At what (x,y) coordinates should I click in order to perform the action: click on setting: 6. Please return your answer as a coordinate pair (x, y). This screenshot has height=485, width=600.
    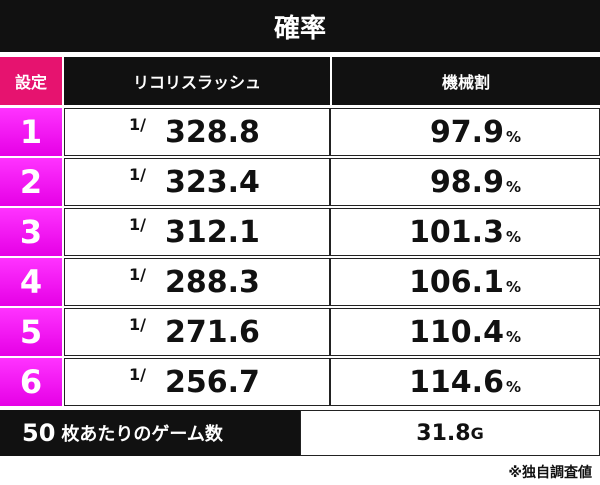
    Looking at the image, I should click on (31, 382).